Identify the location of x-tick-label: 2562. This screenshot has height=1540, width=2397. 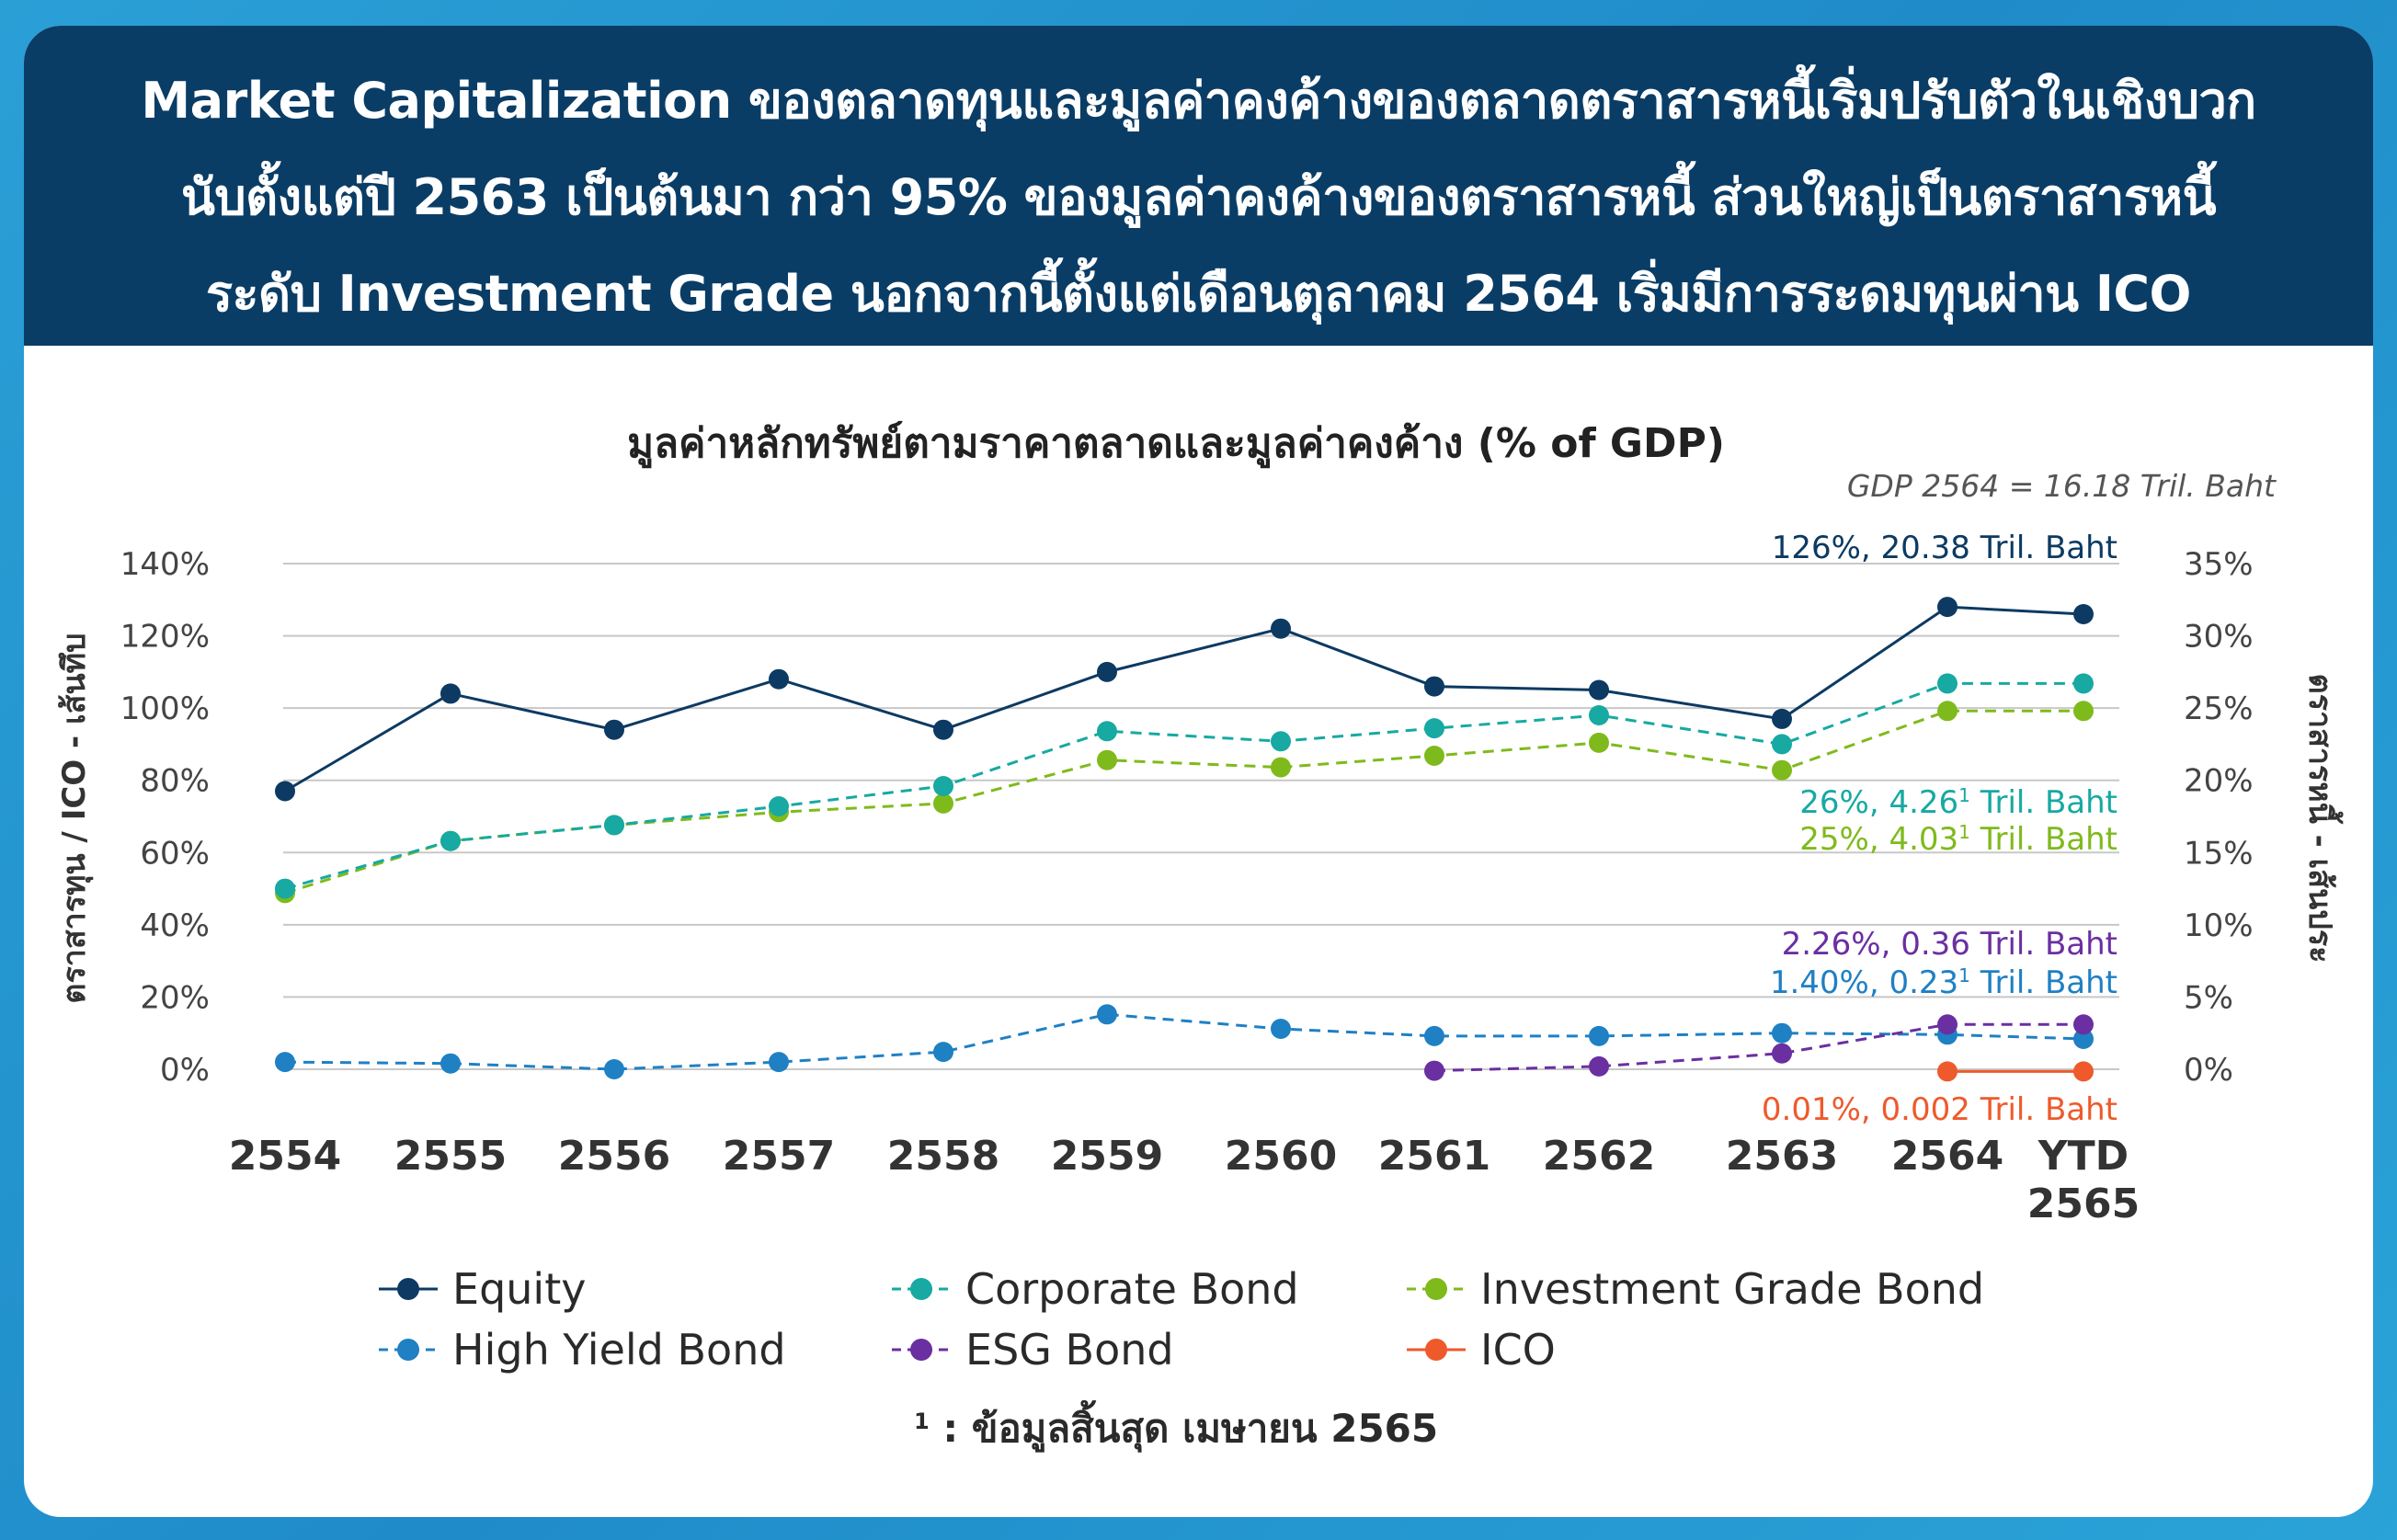
(1599, 1156).